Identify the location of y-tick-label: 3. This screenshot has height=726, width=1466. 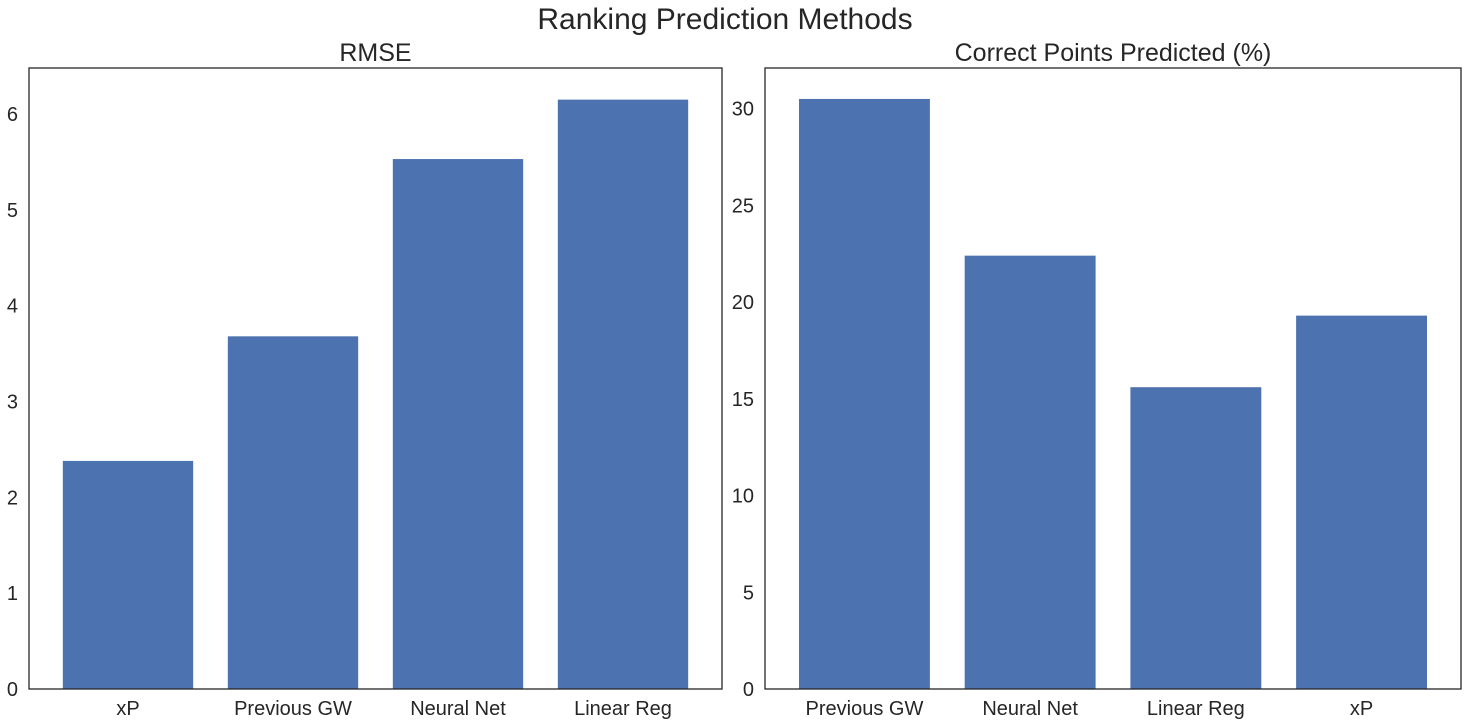
(12, 403).